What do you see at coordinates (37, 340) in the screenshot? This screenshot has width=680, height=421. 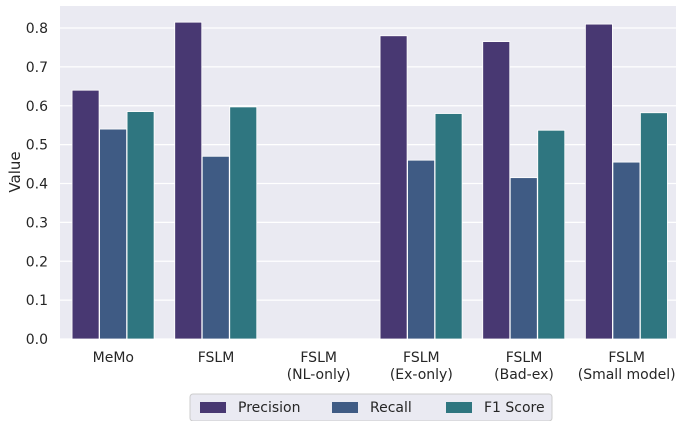 I see `y-tick-label: 0.0` at bounding box center [37, 340].